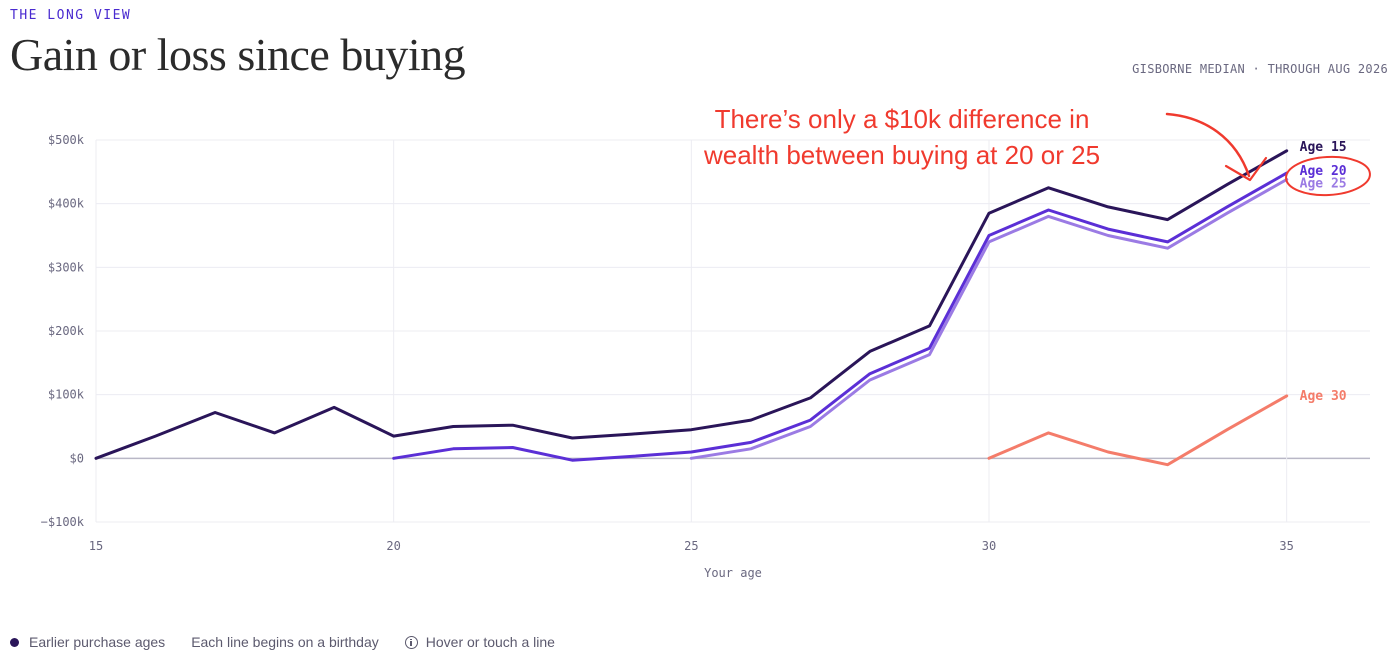  Describe the element at coordinates (66, 140) in the screenshot. I see `y-tick-label: $500k` at that location.